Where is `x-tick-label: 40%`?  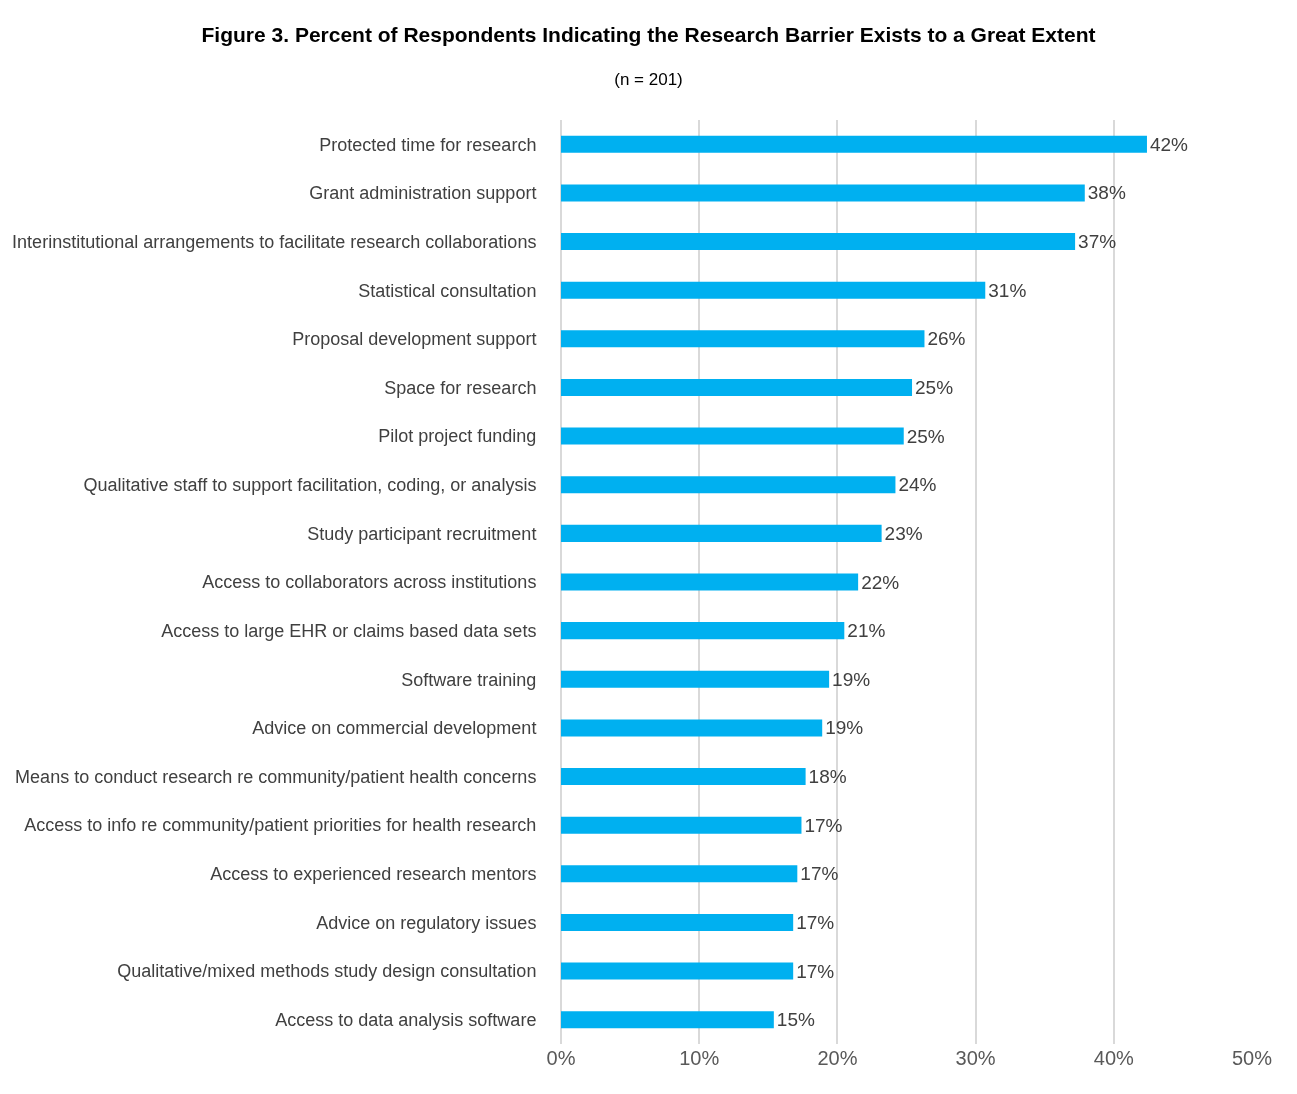 x-tick-label: 40% is located at coordinates (1114, 1058).